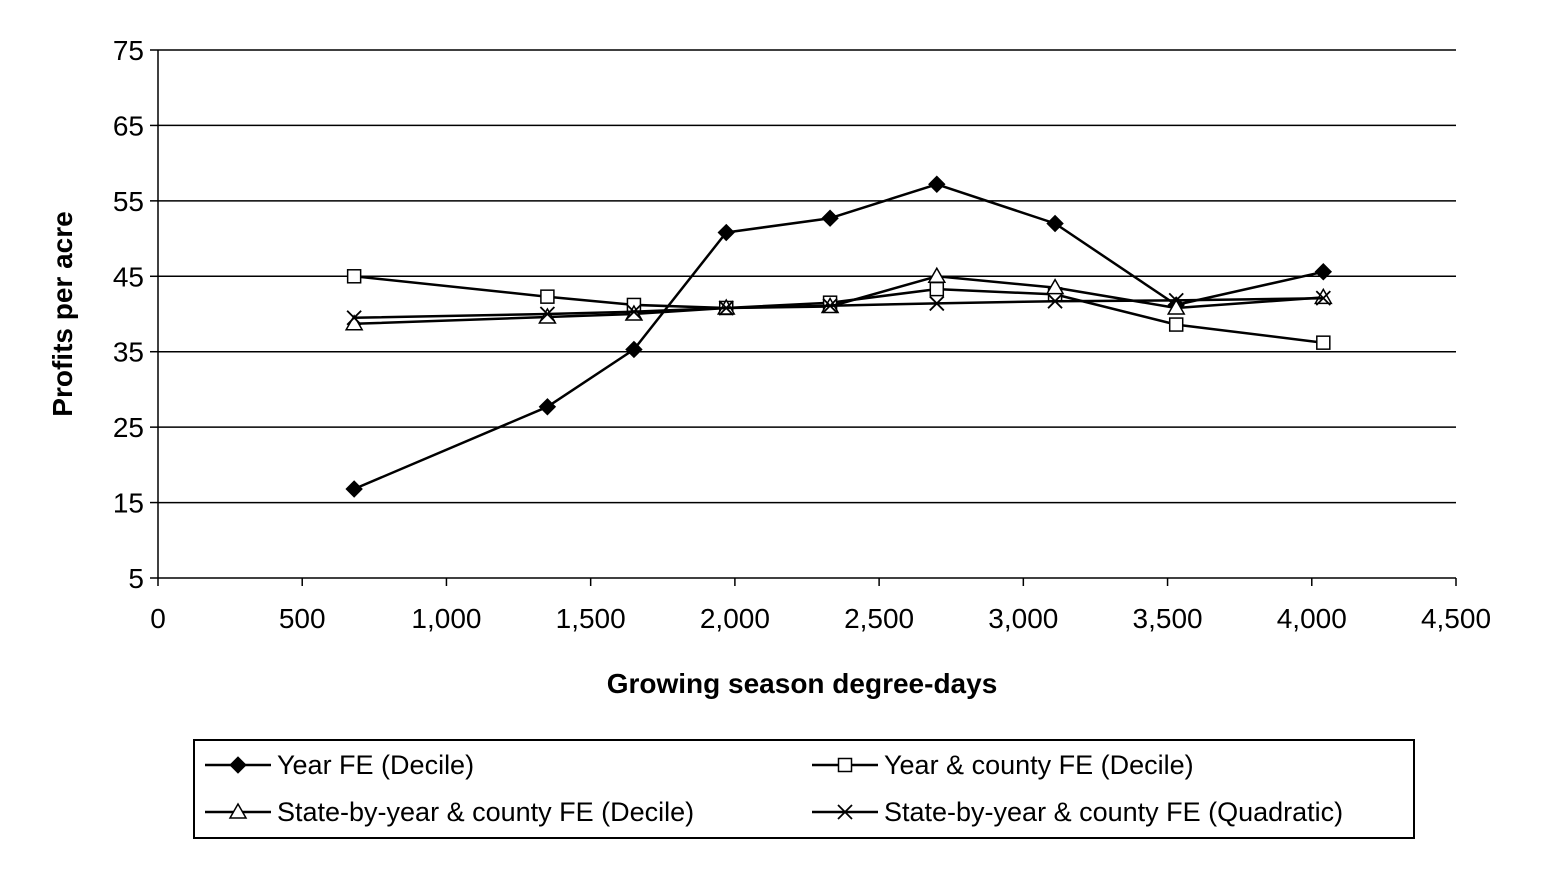 The width and height of the screenshot is (1566, 874). What do you see at coordinates (802, 683) in the screenshot?
I see `x-axis-title: Growing season degree-days` at bounding box center [802, 683].